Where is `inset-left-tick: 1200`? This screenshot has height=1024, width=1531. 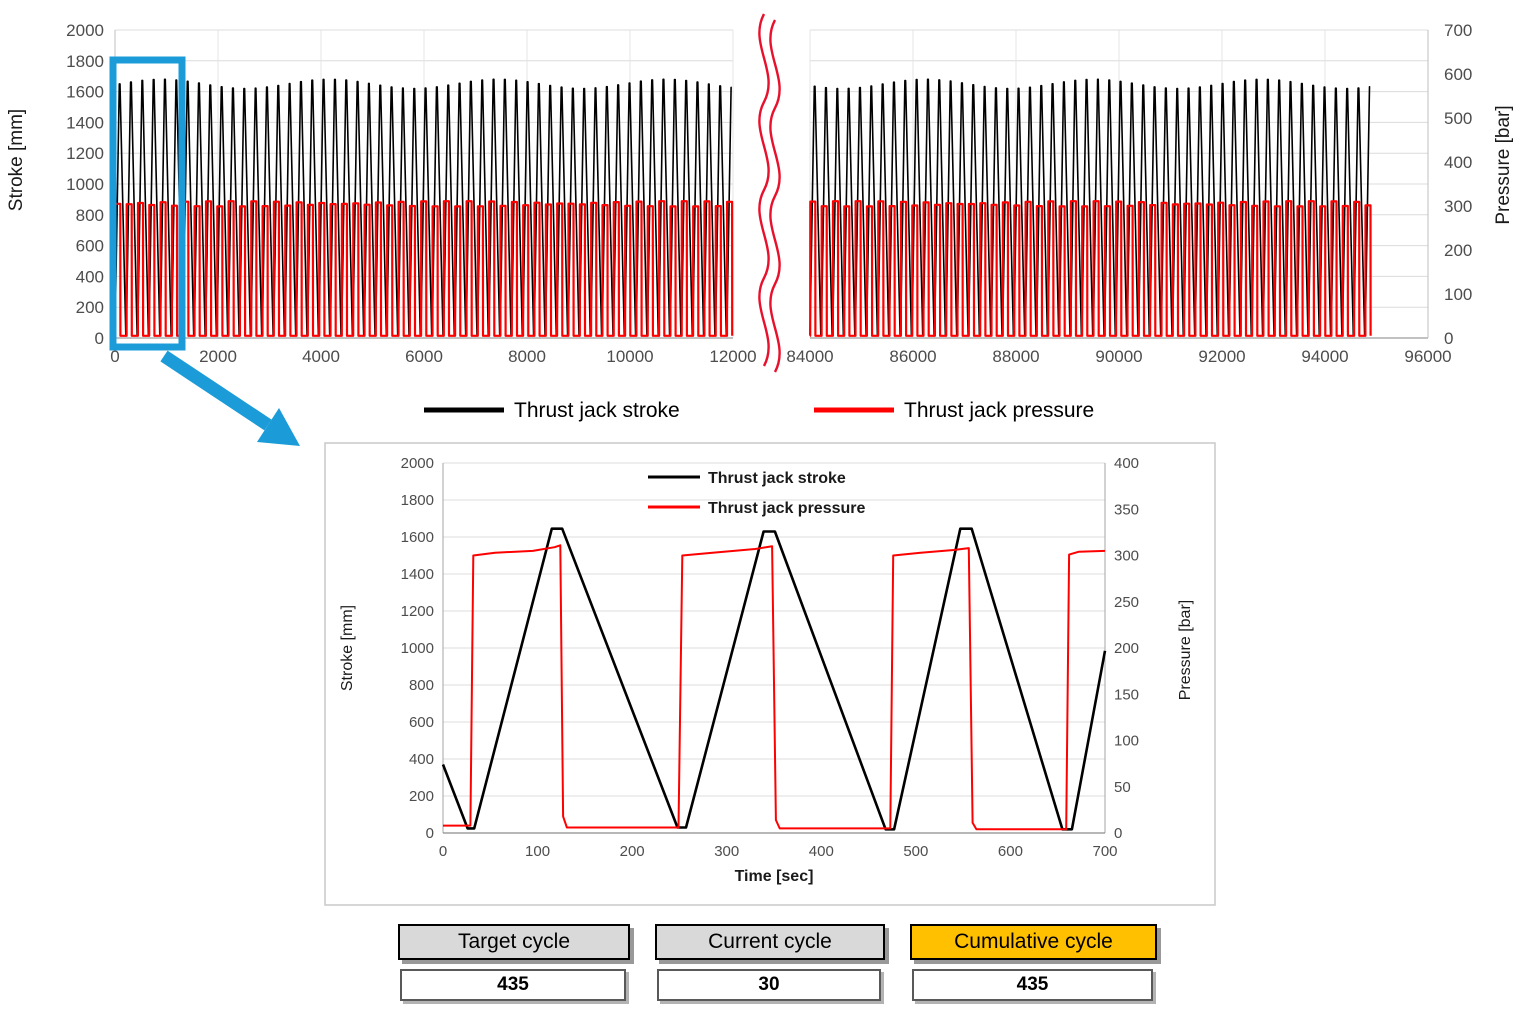
inset-left-tick: 1200 is located at coordinates (417, 611).